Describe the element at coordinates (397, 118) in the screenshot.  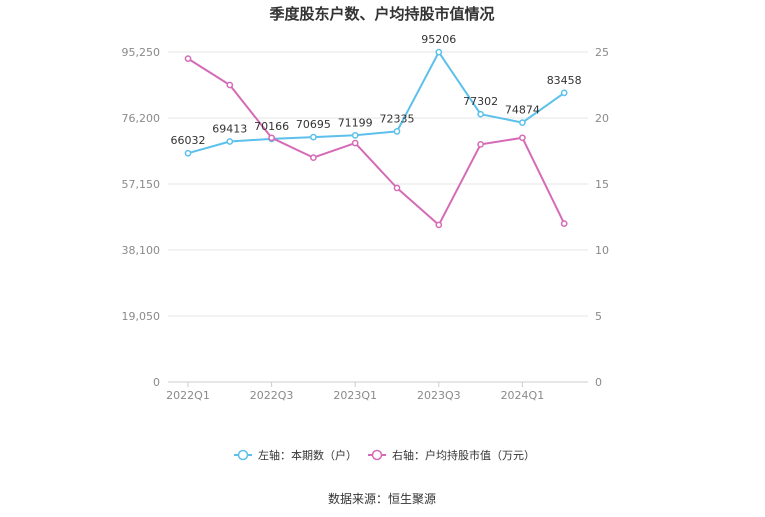
I see `data-label: 72335` at that location.